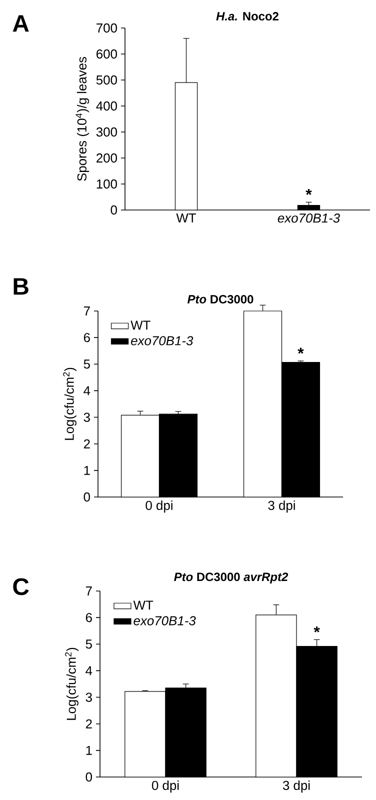  I want to click on y-tick-label: 300, so click(106, 132).